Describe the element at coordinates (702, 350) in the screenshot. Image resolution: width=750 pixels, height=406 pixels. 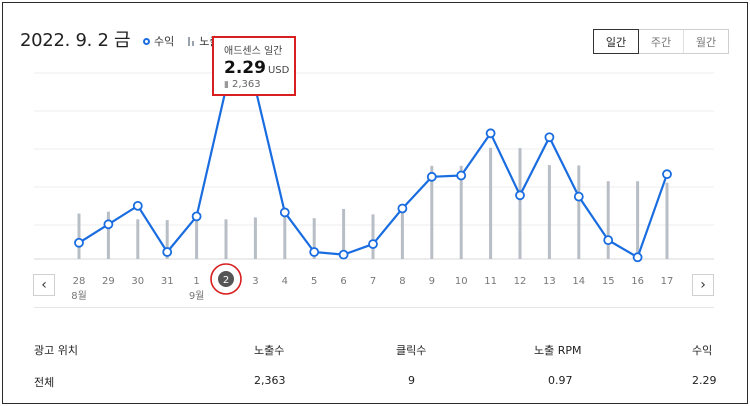
I see `header-revenue: 수익` at that location.